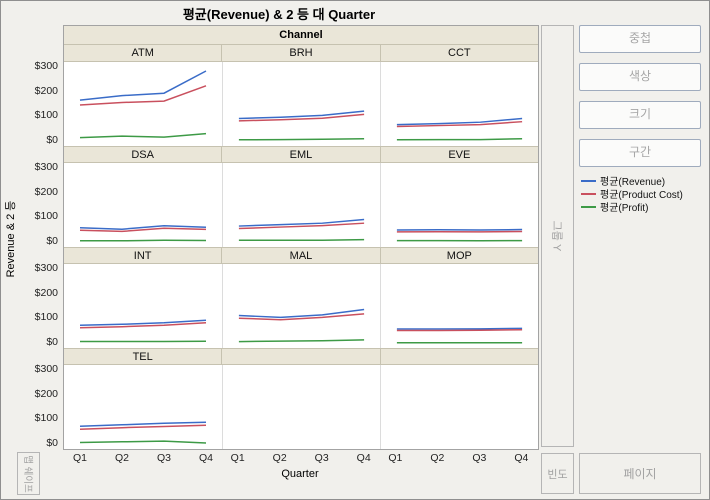 This screenshot has height=500, width=710. Describe the element at coordinates (143, 205) in the screenshot. I see `facet-panel-dsa` at that location.